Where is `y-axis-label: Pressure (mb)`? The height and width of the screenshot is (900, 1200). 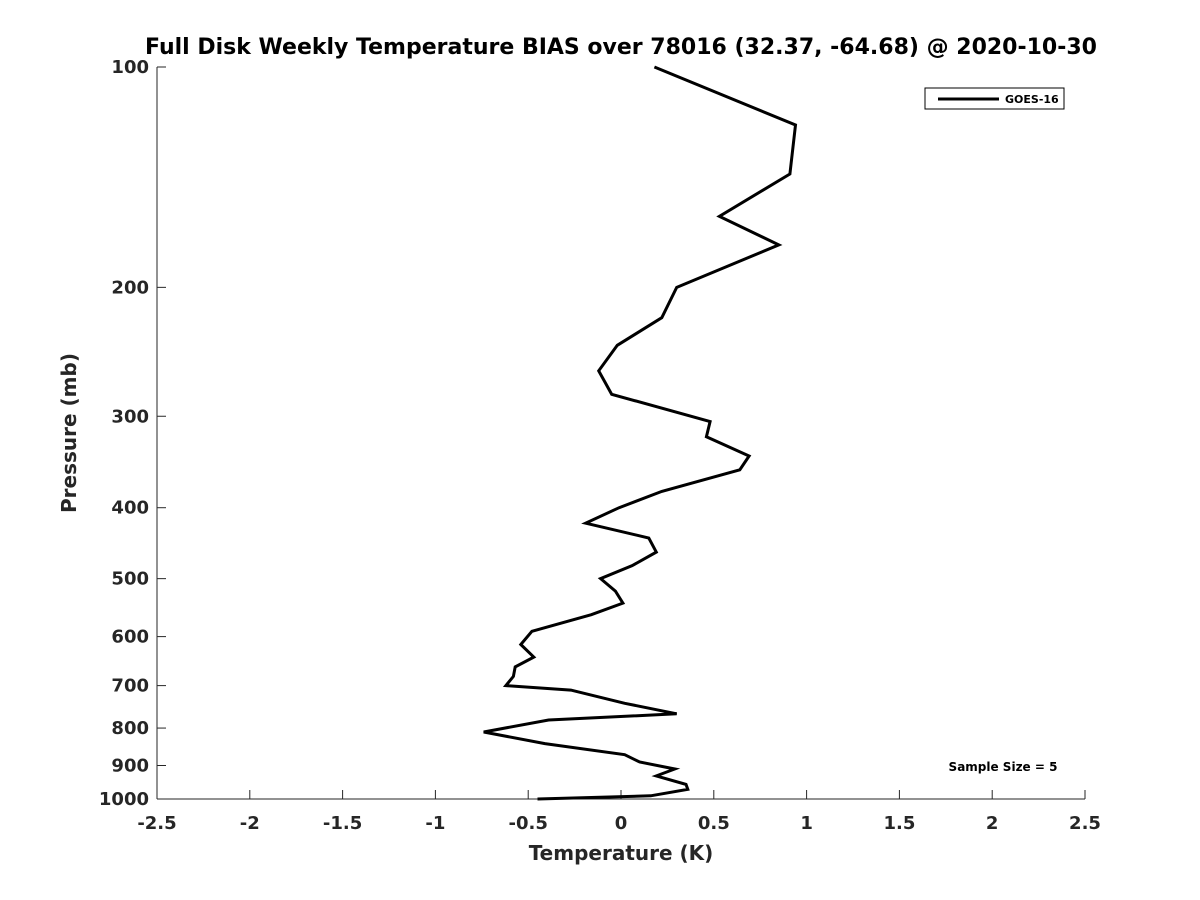
y-axis-label: Pressure (mb) is located at coordinates (69, 433).